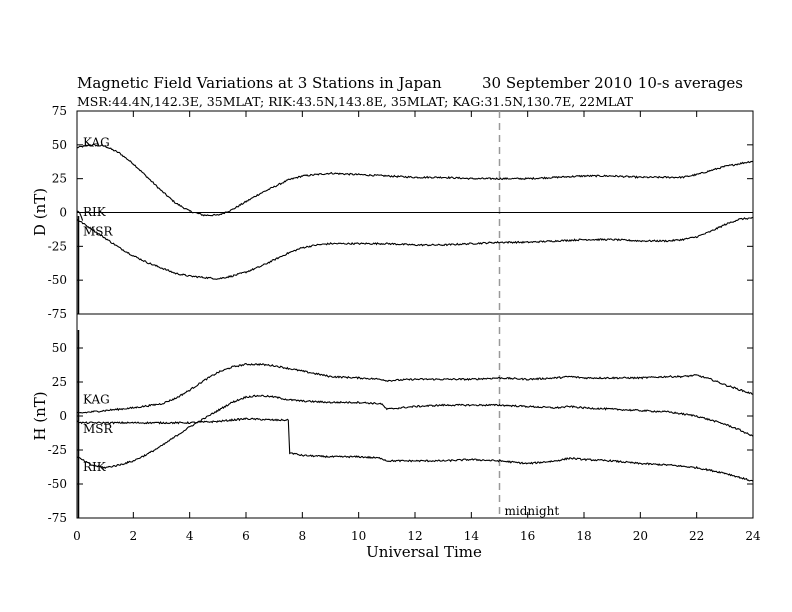  Describe the element at coordinates (529, 314) in the screenshot. I see `midnight-layer: midnight` at that location.